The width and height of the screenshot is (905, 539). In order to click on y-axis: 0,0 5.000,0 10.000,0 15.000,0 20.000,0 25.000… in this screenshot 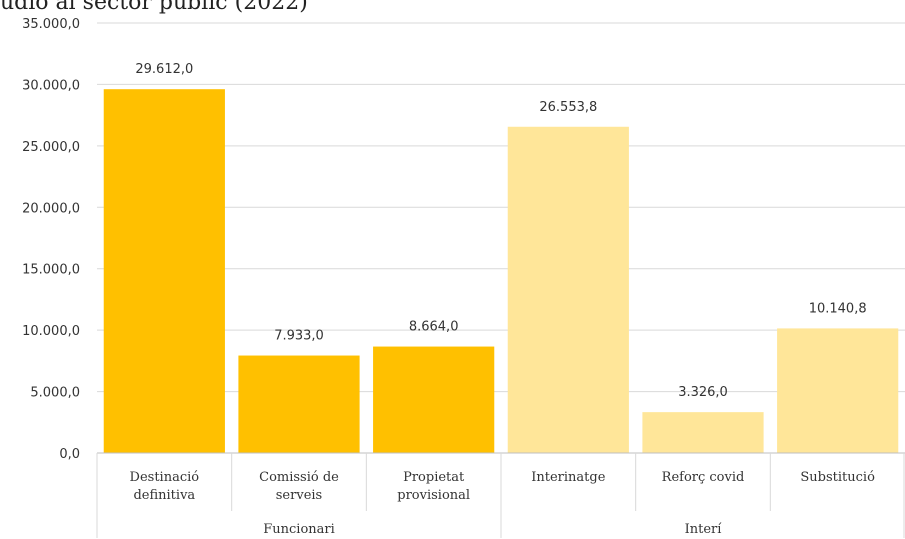, I will do `click(51, 239)`.